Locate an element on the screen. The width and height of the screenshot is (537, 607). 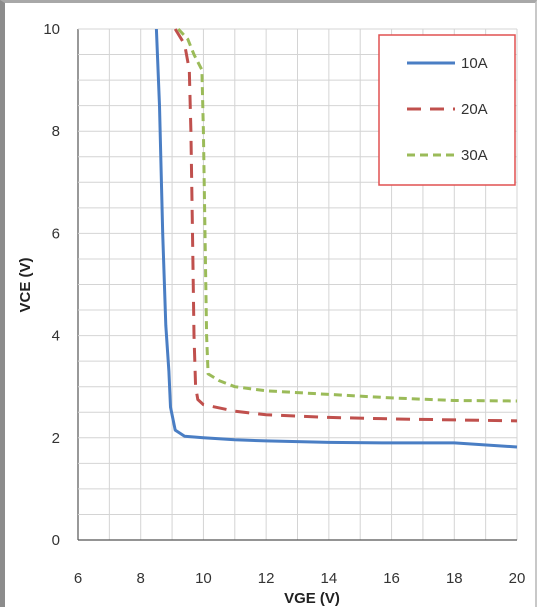
legend-label-30a: 30A is located at coordinates (474, 155).